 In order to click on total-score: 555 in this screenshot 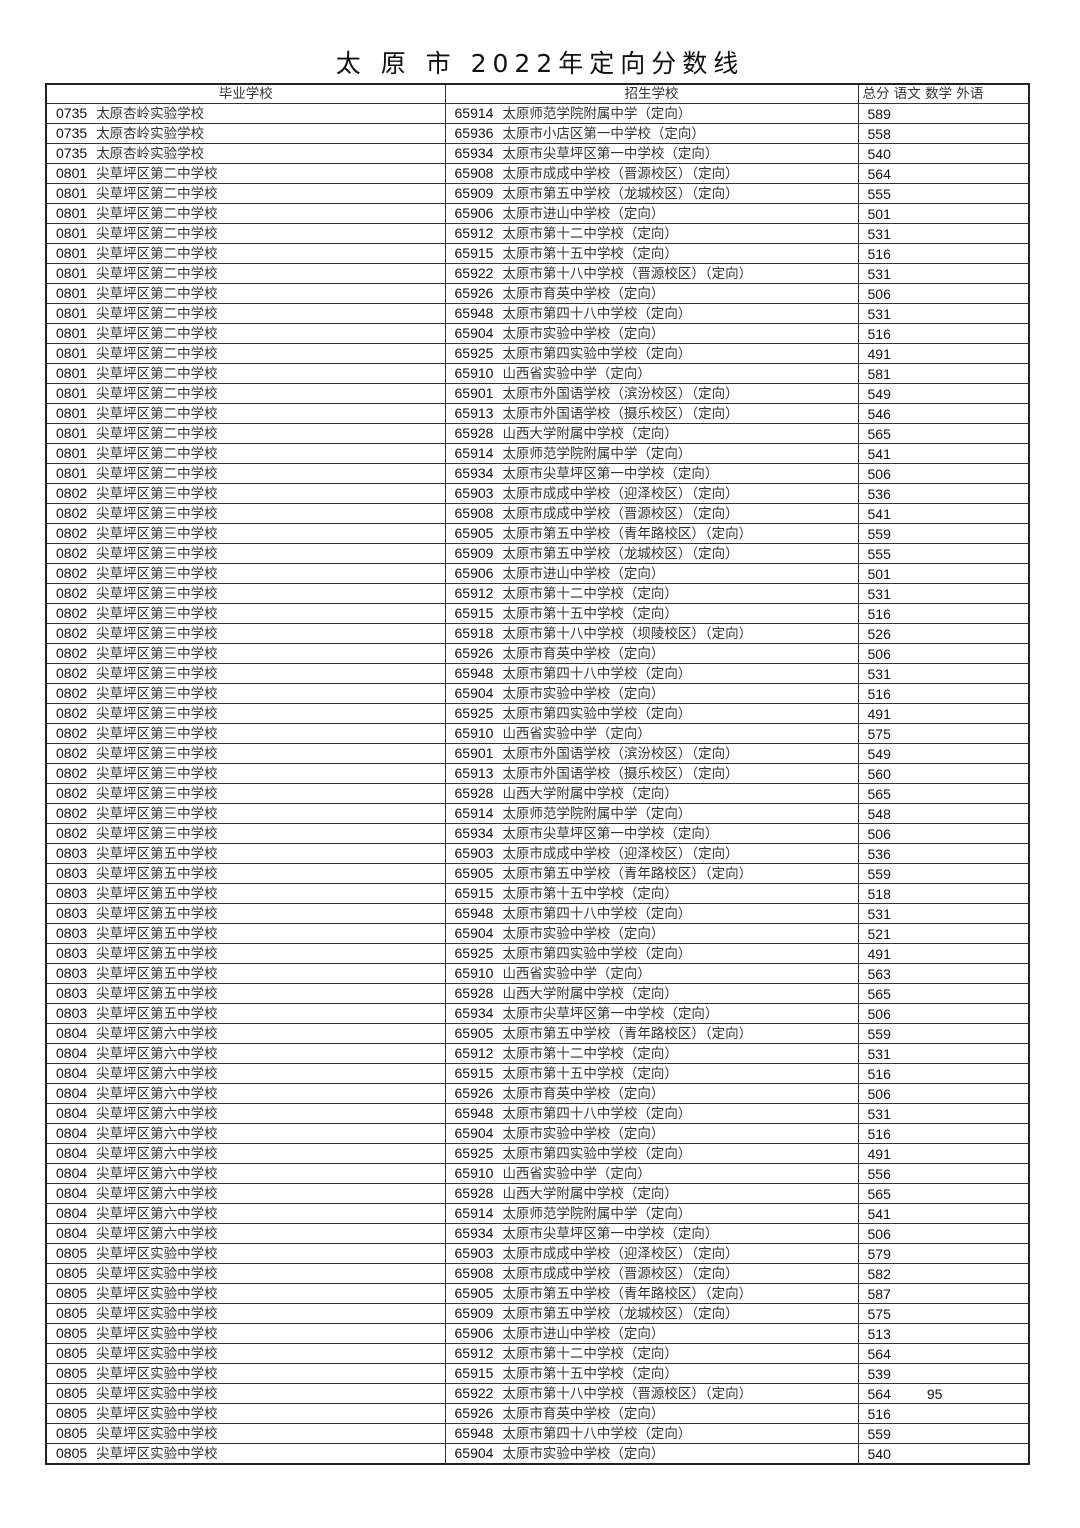, I will do `click(879, 553)`.